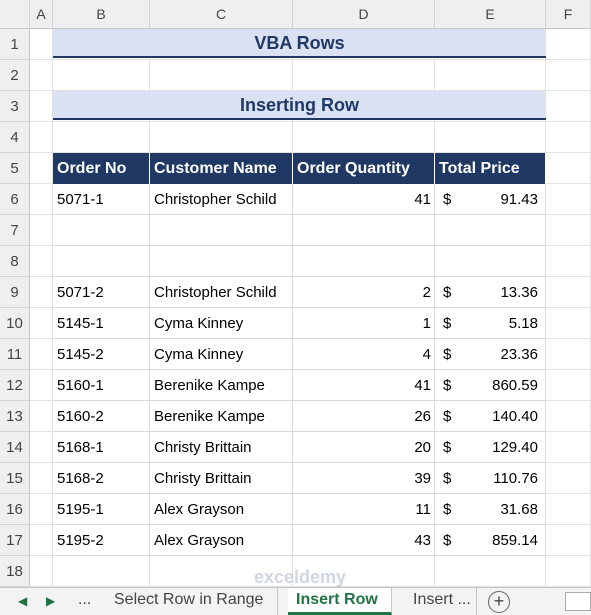 The height and width of the screenshot is (615, 591). I want to click on nav-prev: ◀, so click(23, 601).